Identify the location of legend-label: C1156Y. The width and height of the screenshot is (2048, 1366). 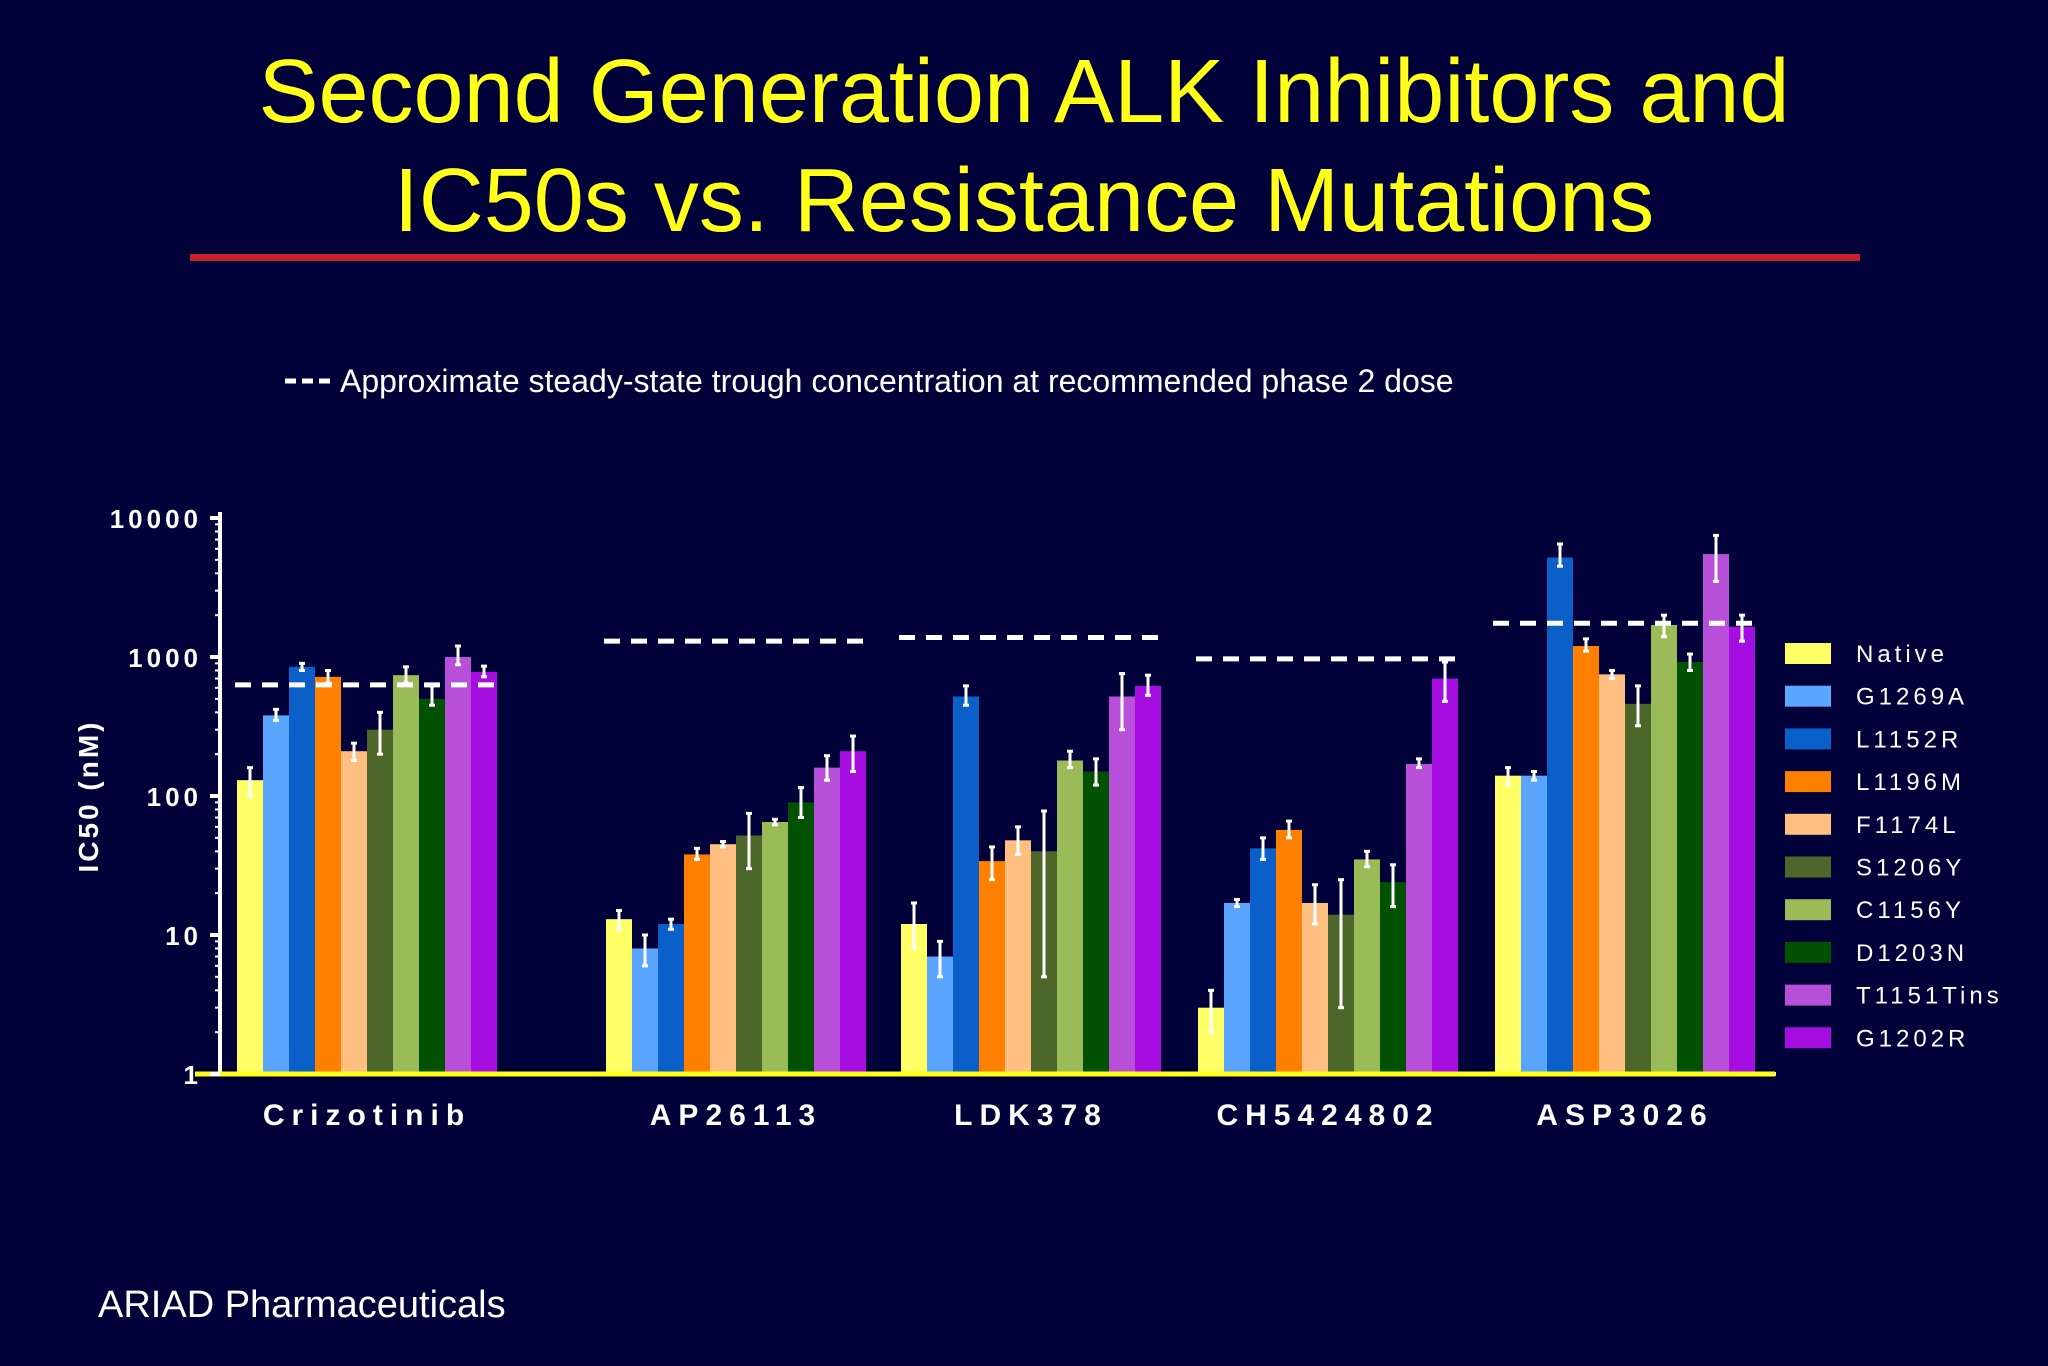
(1910, 910).